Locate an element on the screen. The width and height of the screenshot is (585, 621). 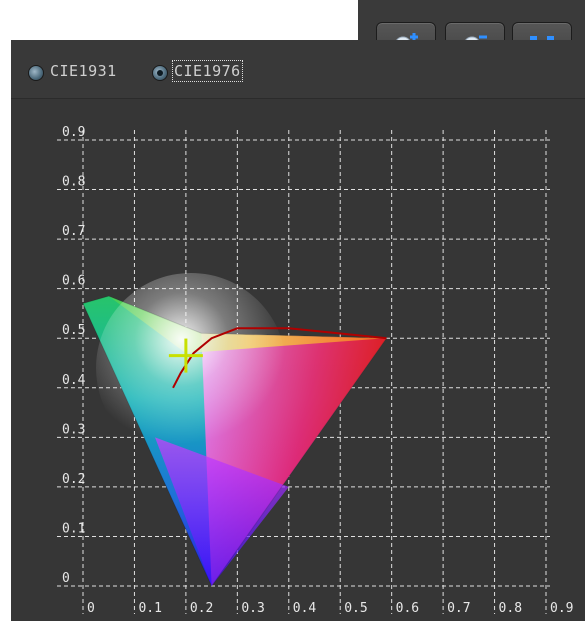
white-point-marker is located at coordinates (185, 355).